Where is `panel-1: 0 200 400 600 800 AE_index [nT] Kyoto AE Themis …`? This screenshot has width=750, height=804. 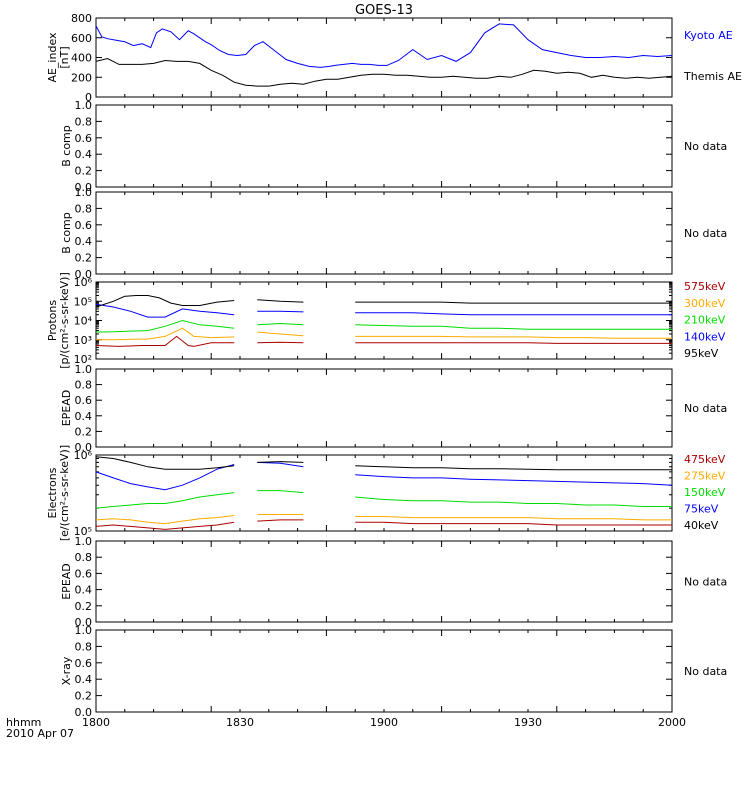 panel-1: 0 200 400 600 800 AE_index [nT] Kyoto AE Themis … is located at coordinates (394, 58).